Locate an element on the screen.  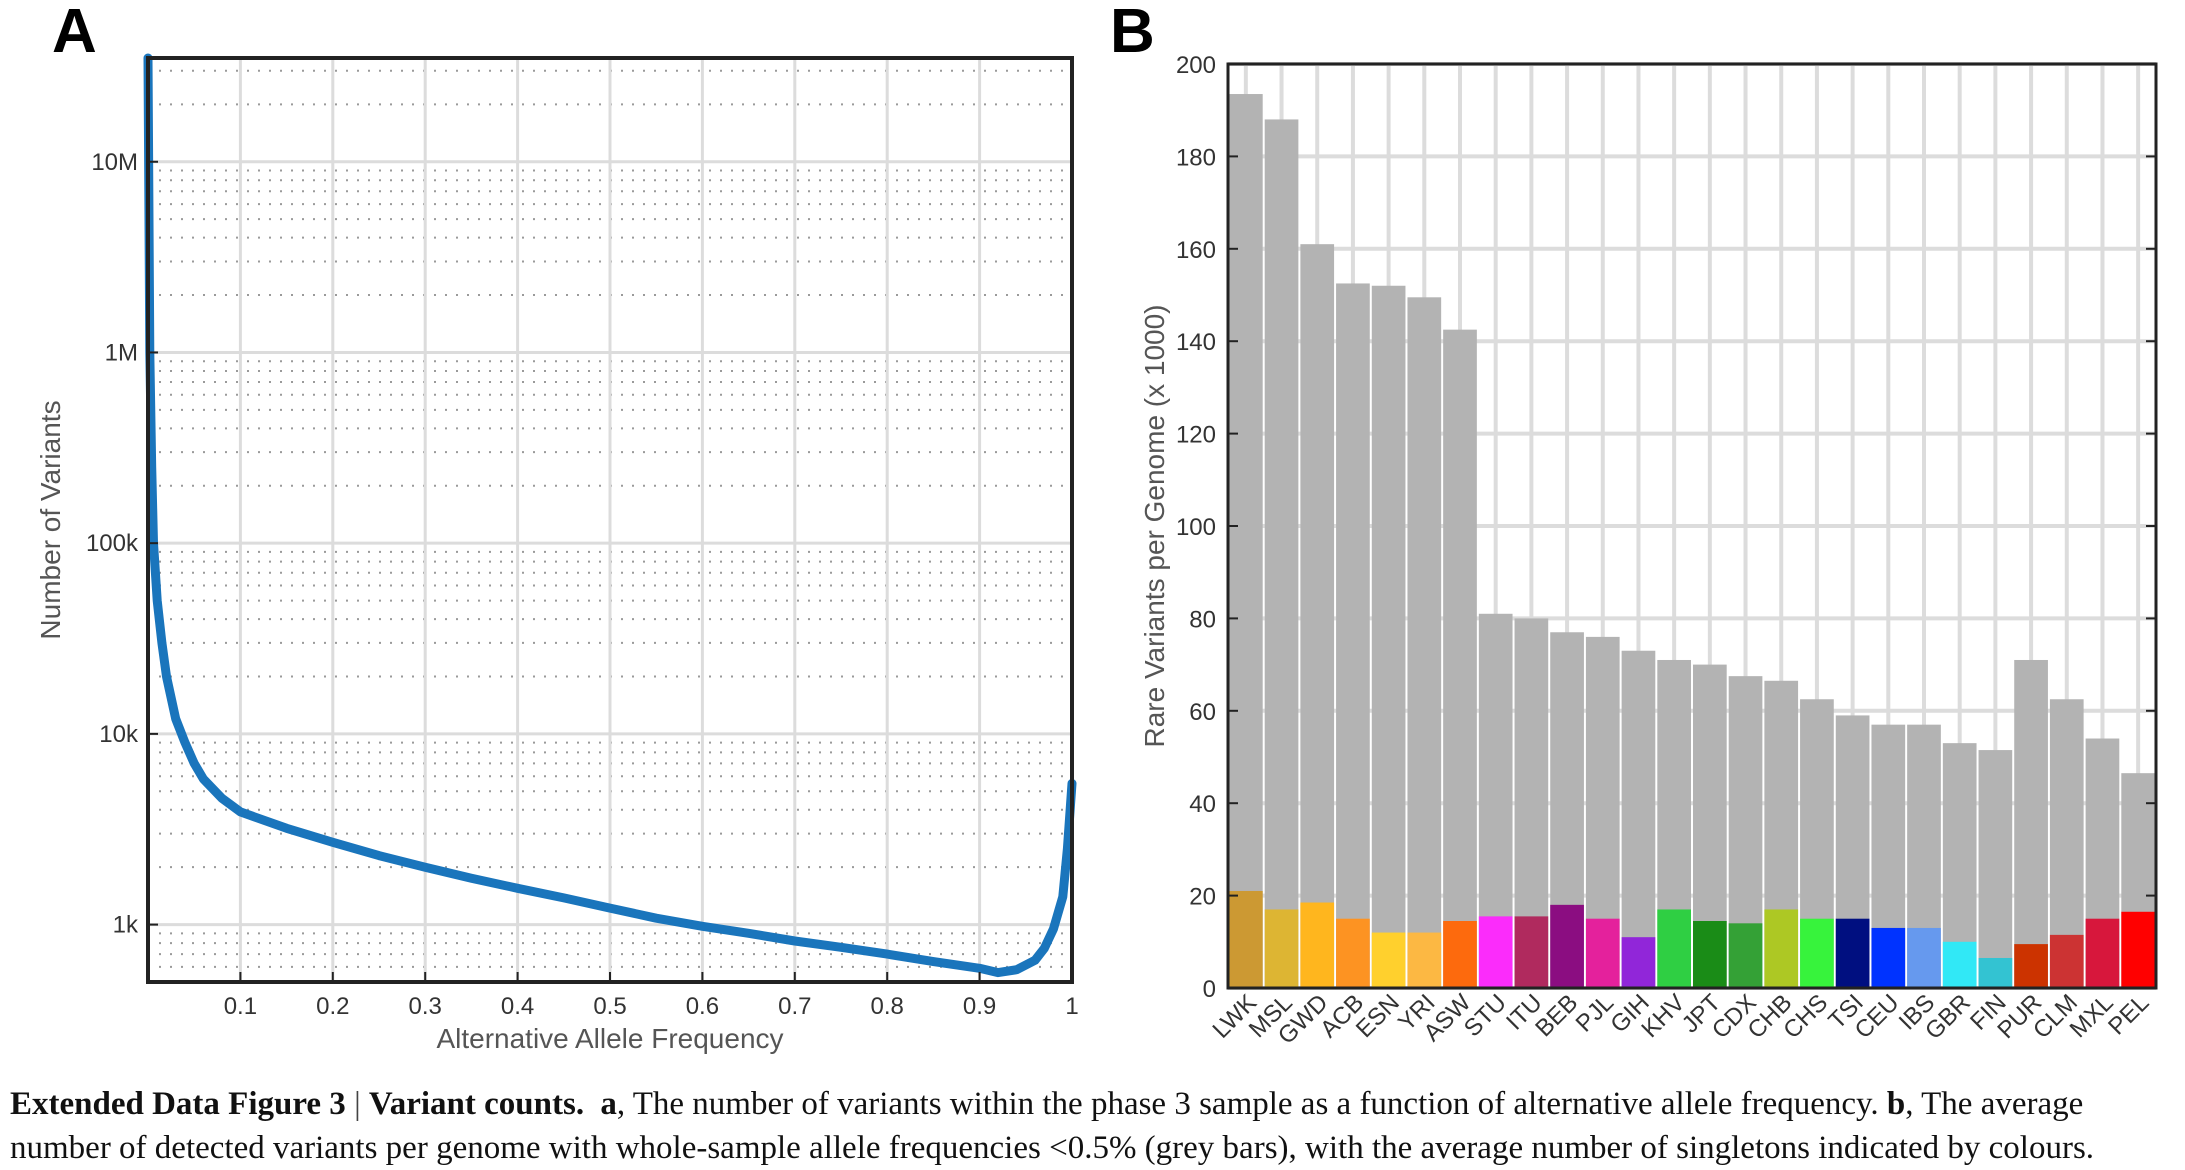
chart-a-y-ticks: 1k 10k 100k 1M 10M is located at coordinates (122, 544).